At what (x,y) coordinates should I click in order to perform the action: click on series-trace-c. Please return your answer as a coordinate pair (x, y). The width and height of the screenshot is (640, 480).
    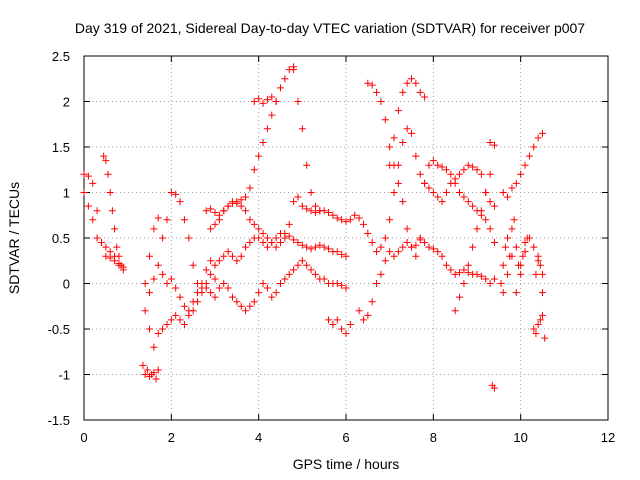
    Looking at the image, I should click on (113, 213).